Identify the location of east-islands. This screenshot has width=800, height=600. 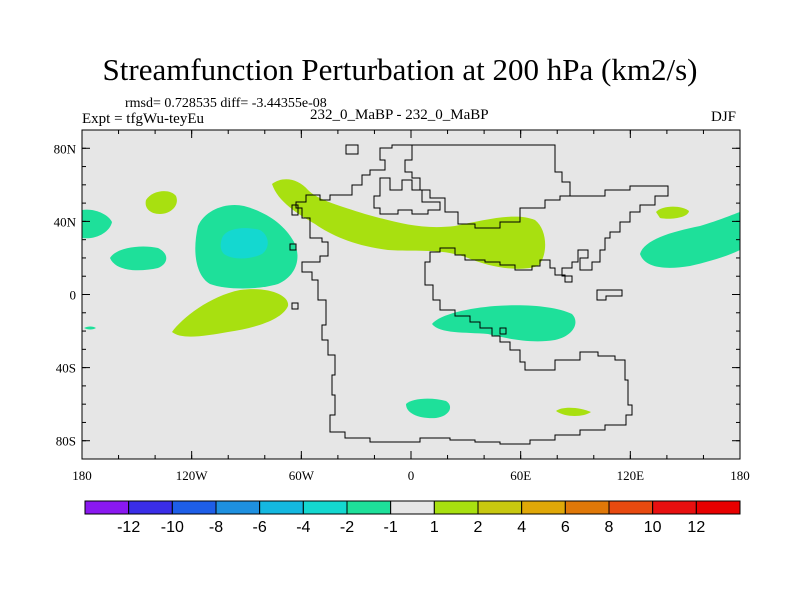
(561, 312).